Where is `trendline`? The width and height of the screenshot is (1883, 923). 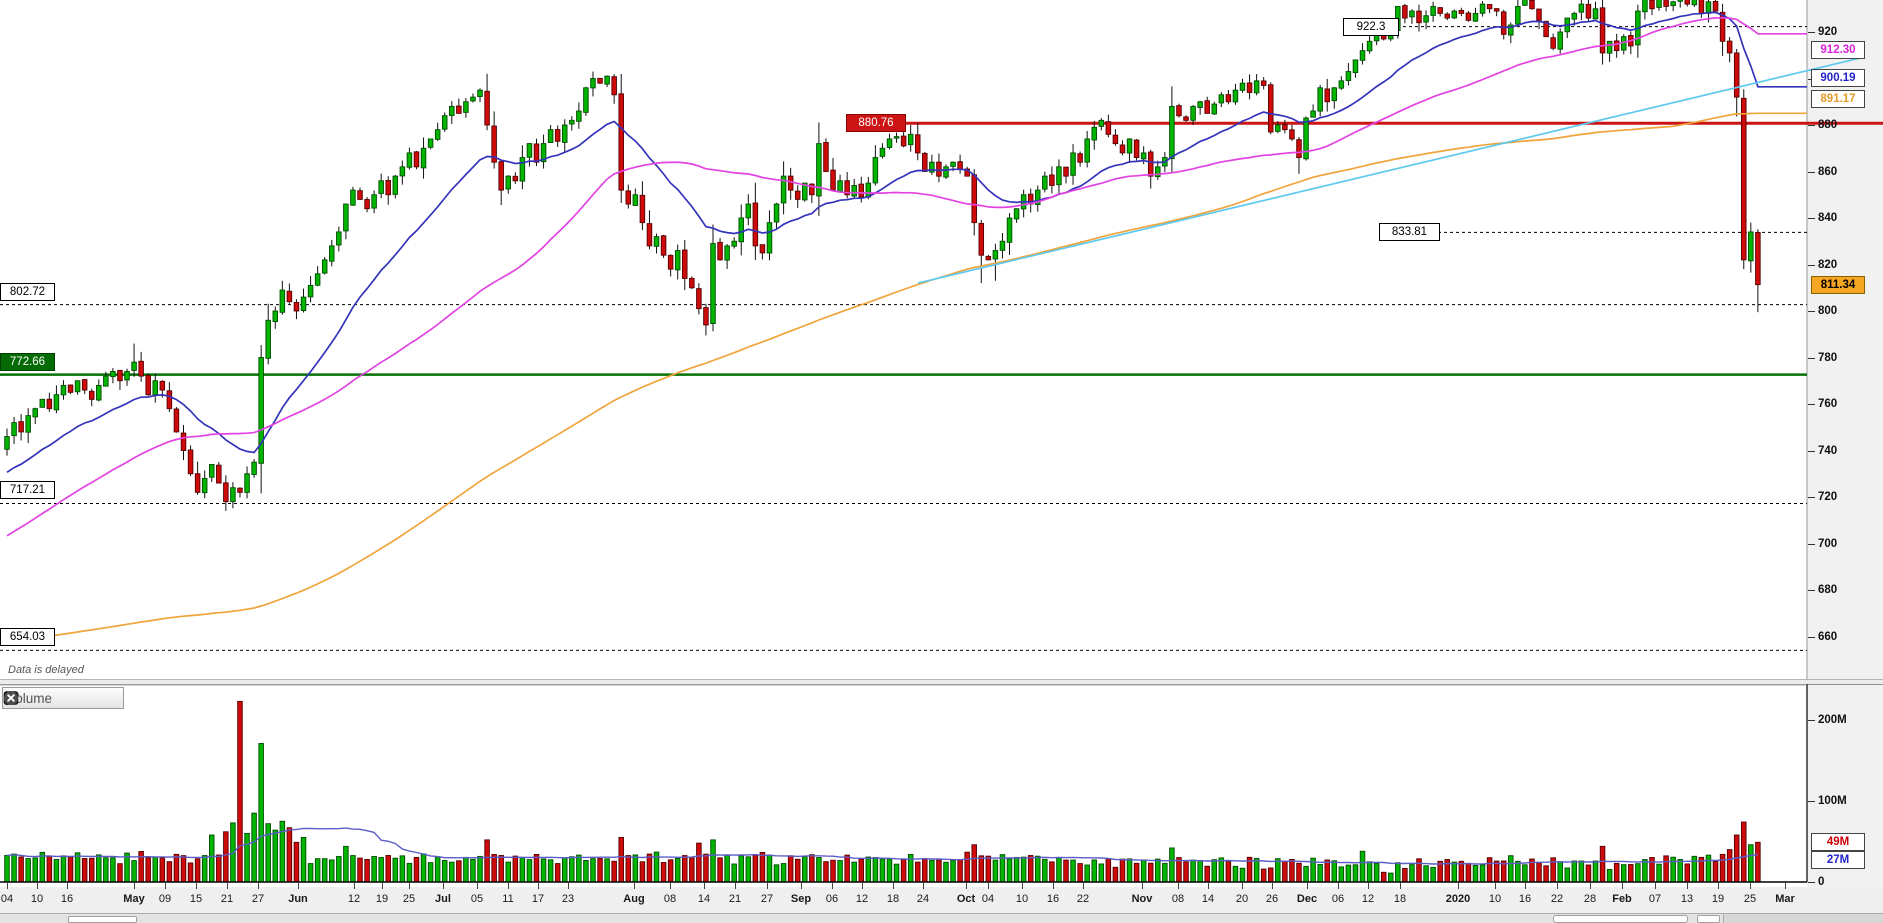 trendline is located at coordinates (1390, 170).